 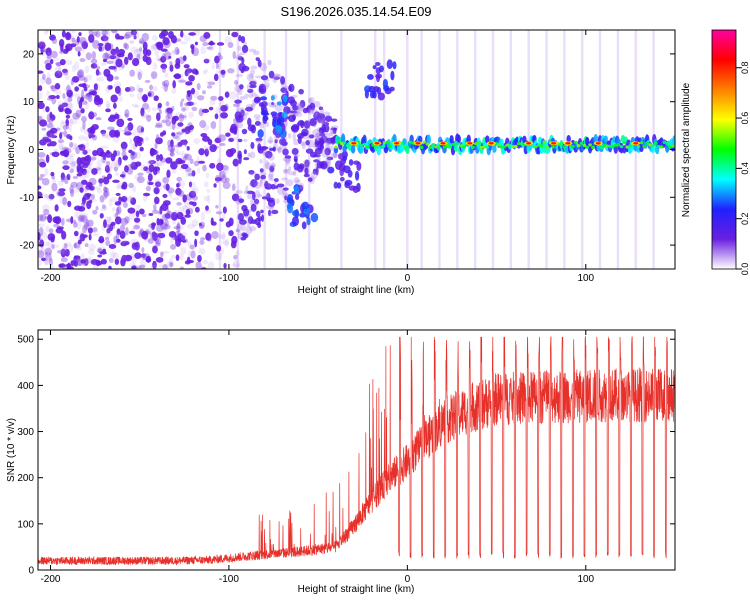 What do you see at coordinates (31, 571) in the screenshot?
I see `y-tick-label: 0` at bounding box center [31, 571].